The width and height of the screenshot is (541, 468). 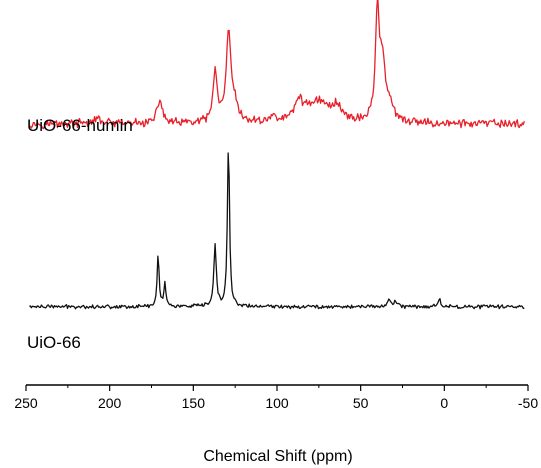 I want to click on x-tick-label: 250, so click(x=26, y=403).